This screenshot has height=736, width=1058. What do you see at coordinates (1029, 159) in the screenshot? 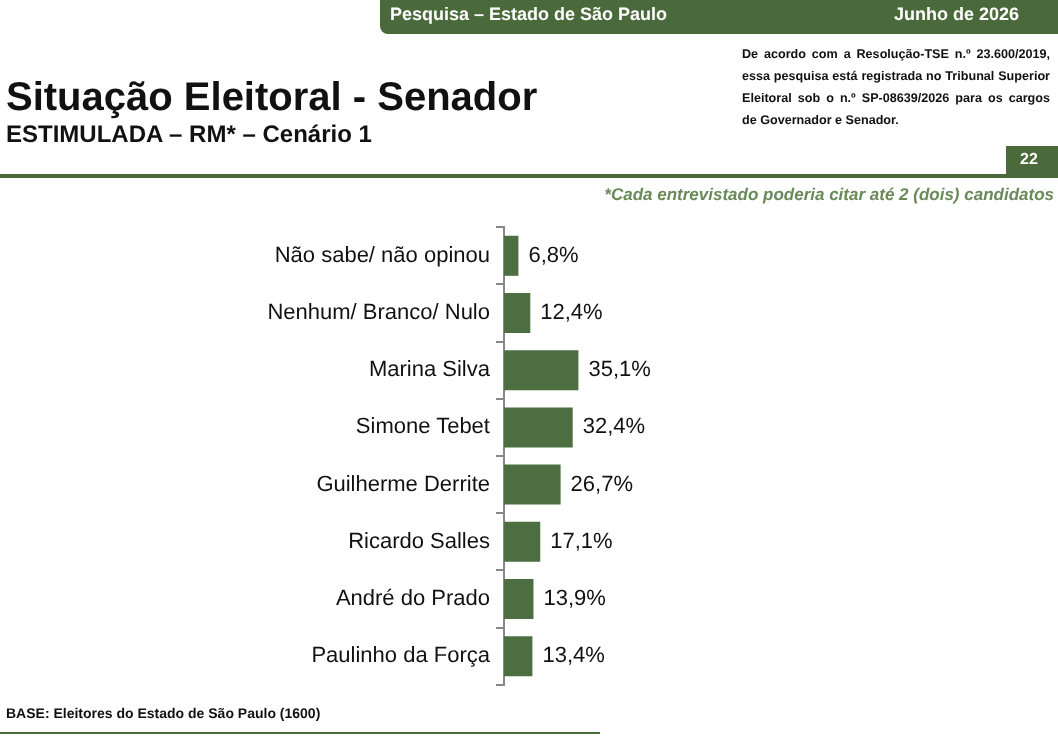
I see `text: 22` at bounding box center [1029, 159].